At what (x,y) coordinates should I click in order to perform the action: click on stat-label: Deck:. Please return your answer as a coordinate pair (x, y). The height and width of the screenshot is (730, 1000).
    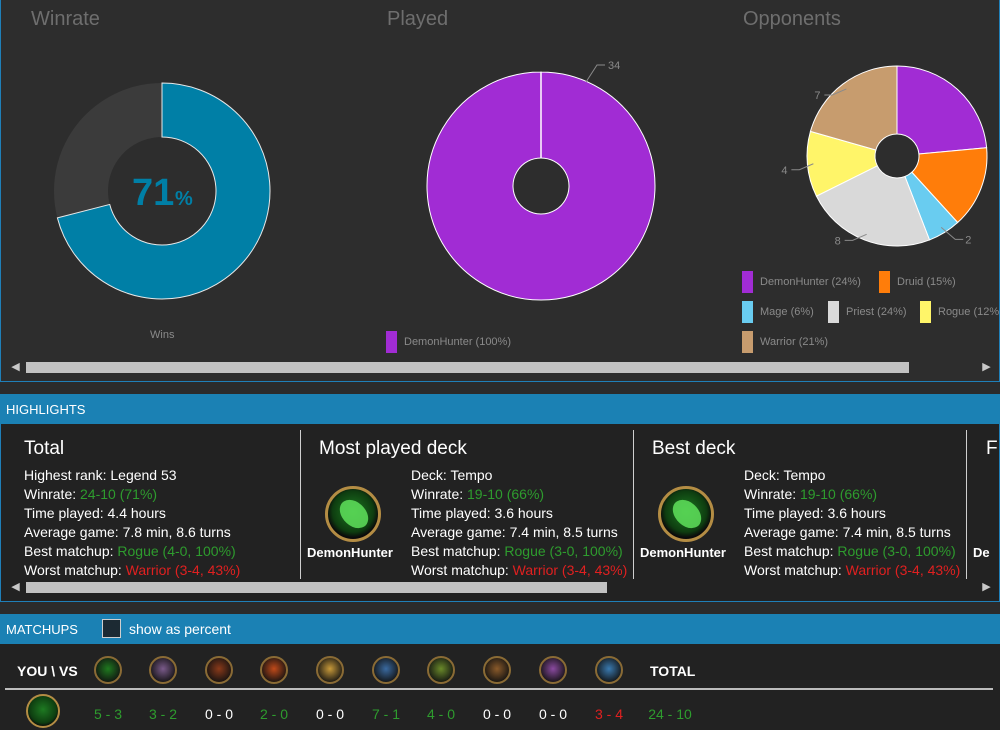
    Looking at the image, I should click on (764, 475).